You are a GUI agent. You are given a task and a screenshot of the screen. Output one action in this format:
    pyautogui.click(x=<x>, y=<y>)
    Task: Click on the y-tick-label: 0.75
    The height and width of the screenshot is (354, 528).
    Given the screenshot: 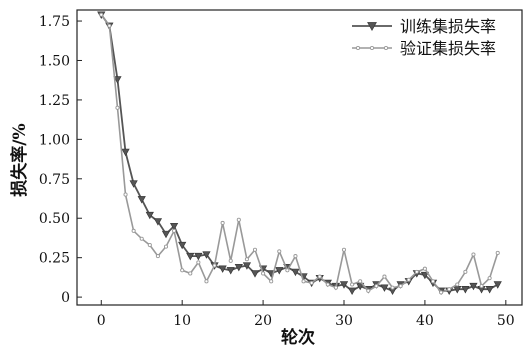 What is the action you would take?
    pyautogui.click(x=54, y=180)
    